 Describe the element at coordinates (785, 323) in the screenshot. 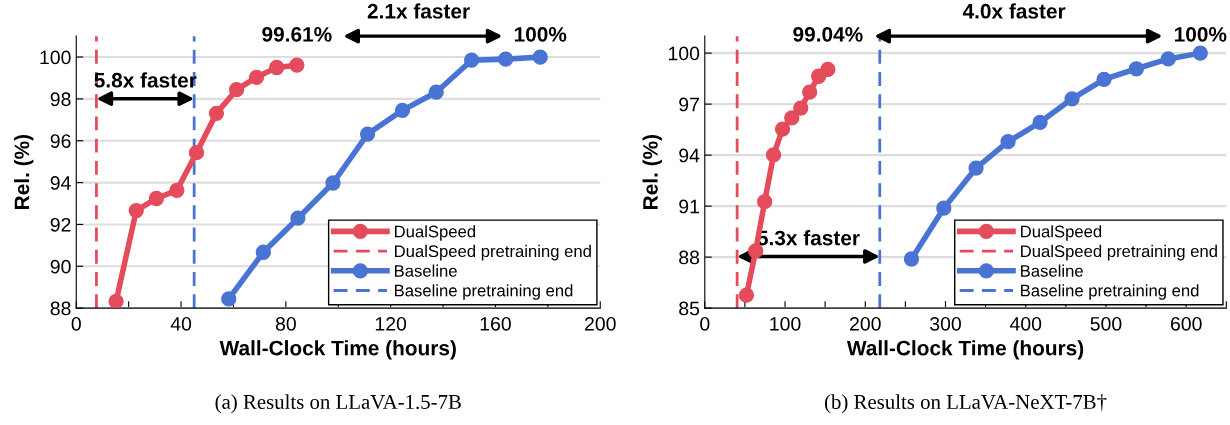

I see `x-tick-label: 100` at that location.